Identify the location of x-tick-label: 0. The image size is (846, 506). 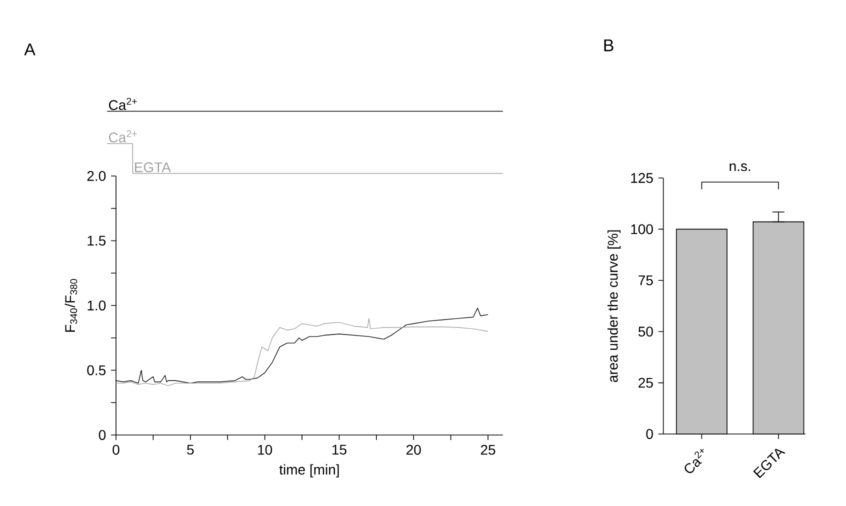
(116, 449).